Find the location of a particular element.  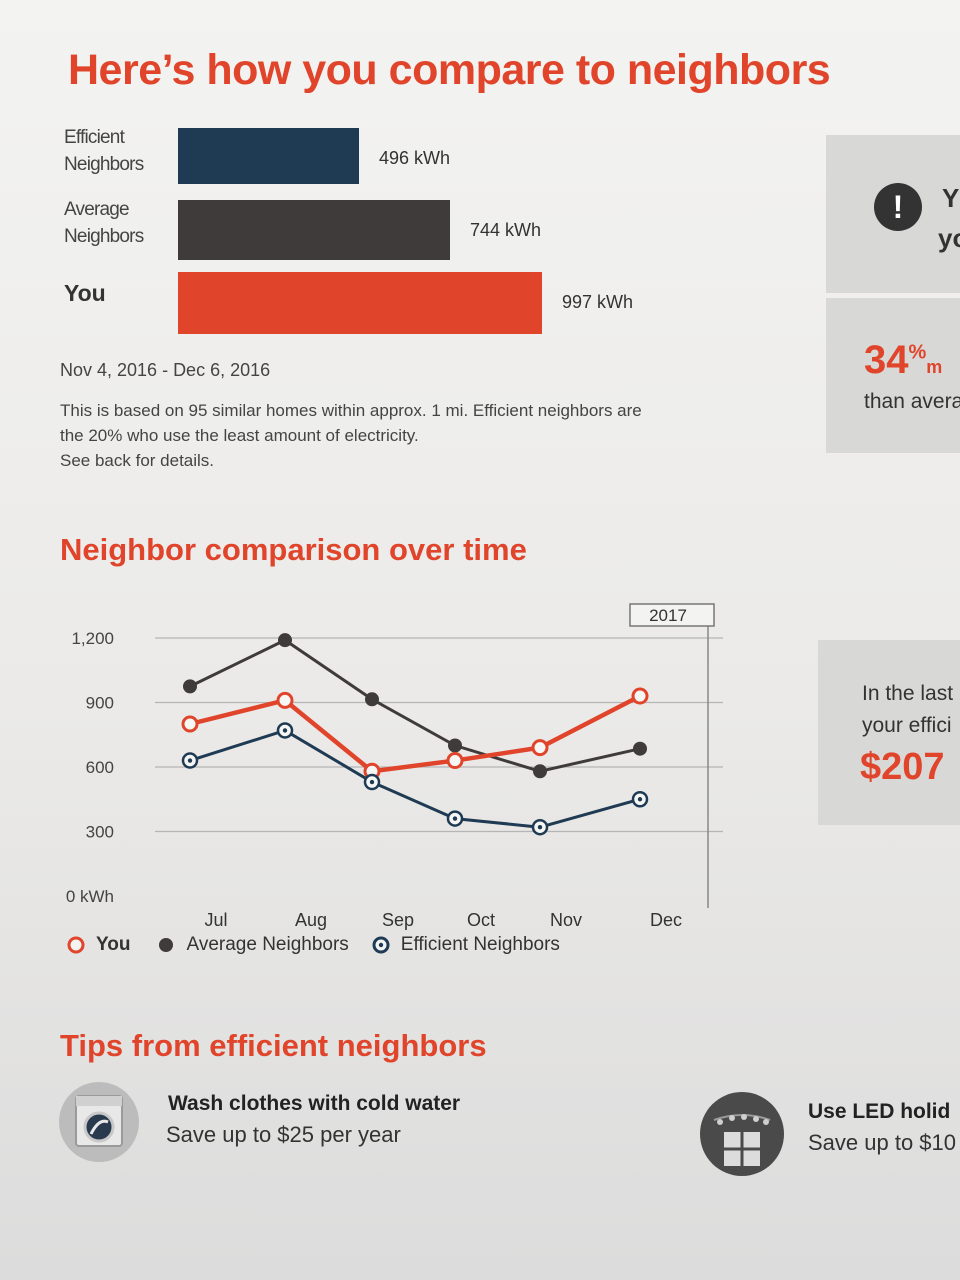

x-tick-label: Sep is located at coordinates (398, 920).